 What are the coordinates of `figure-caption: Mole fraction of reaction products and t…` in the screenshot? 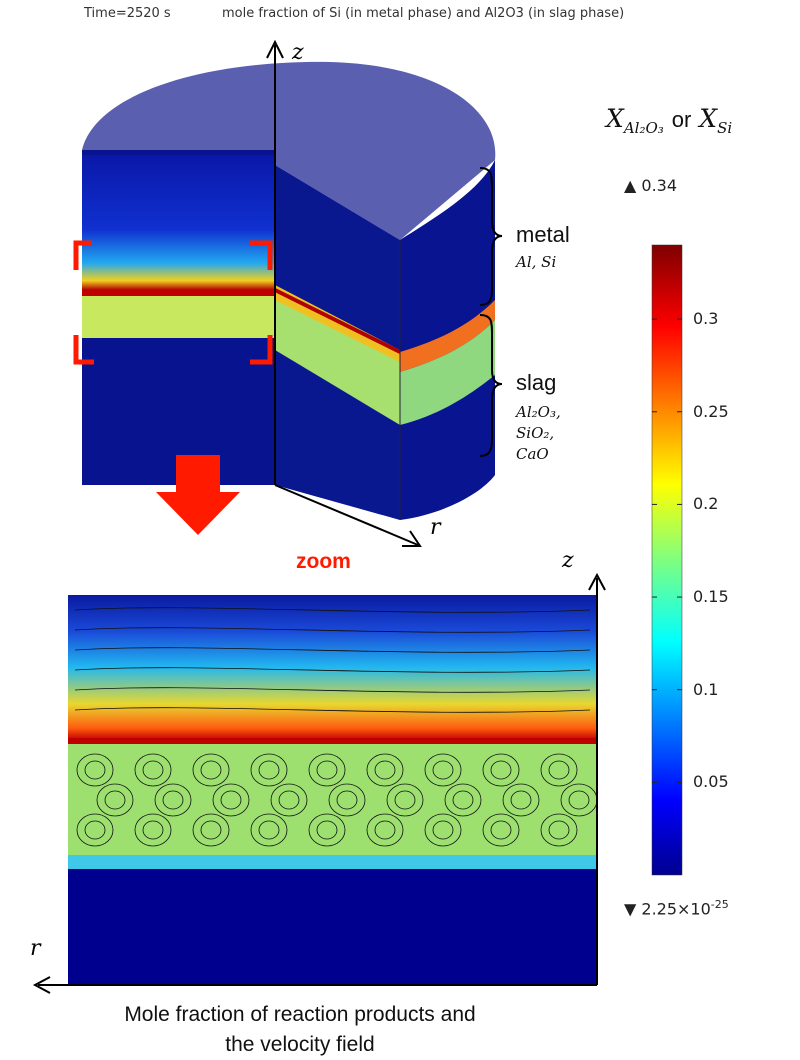 It's located at (300, 1030).